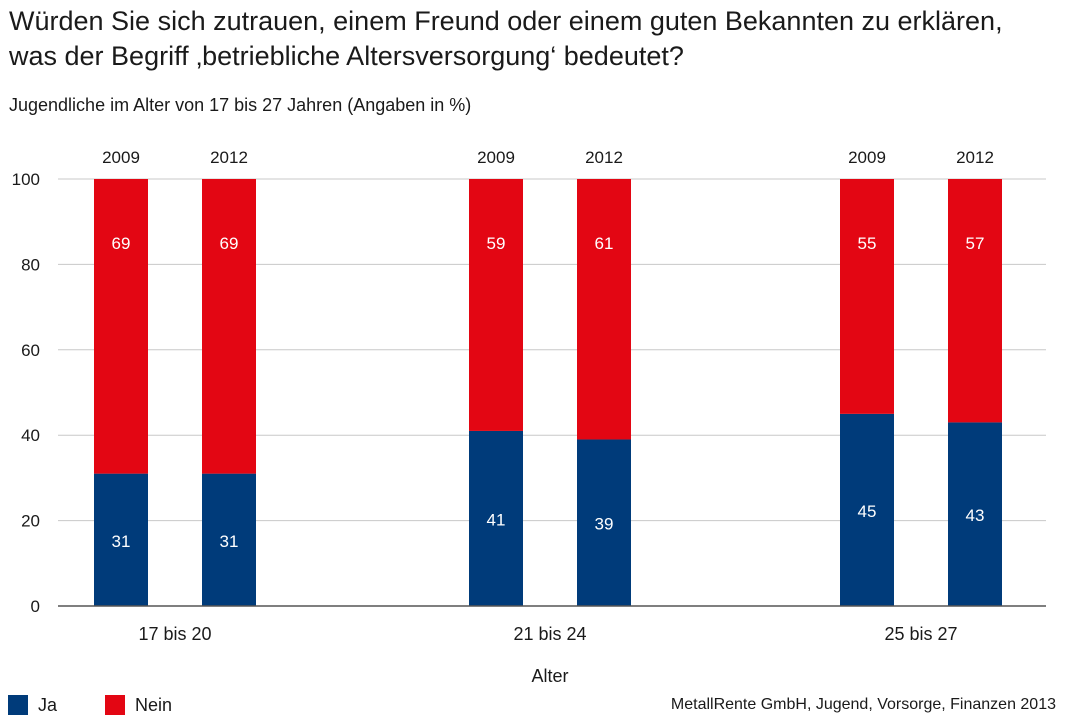 The image size is (1080, 720). I want to click on data-label-nein-1-1: 61, so click(604, 243).